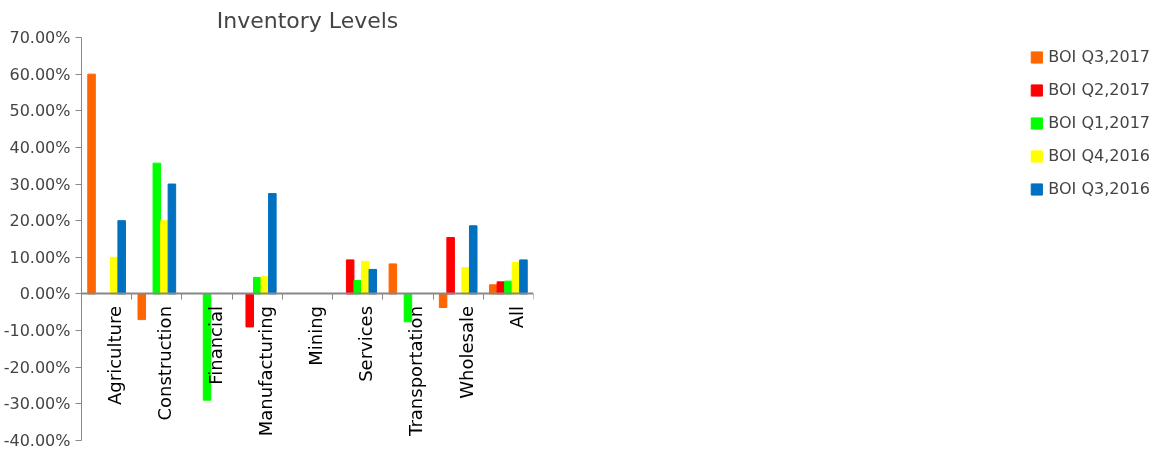 The width and height of the screenshot is (1168, 457). What do you see at coordinates (466, 352) in the screenshot?
I see `x-tick-label: Wholesale` at bounding box center [466, 352].